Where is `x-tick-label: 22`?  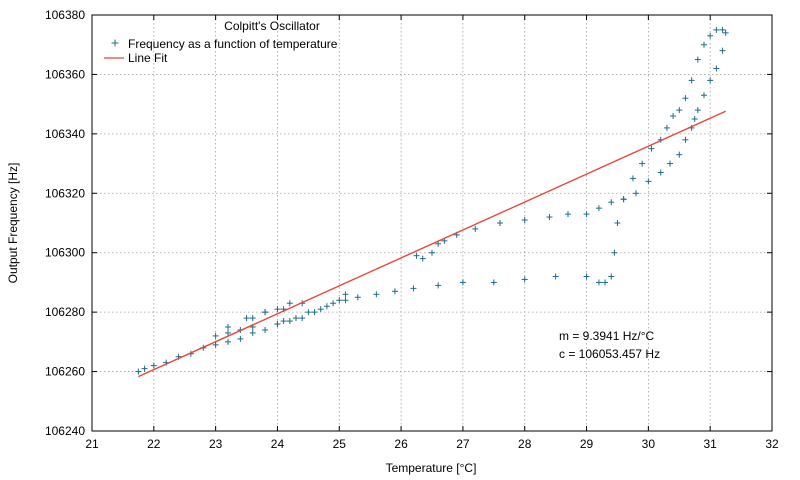 x-tick-label: 22 is located at coordinates (154, 444).